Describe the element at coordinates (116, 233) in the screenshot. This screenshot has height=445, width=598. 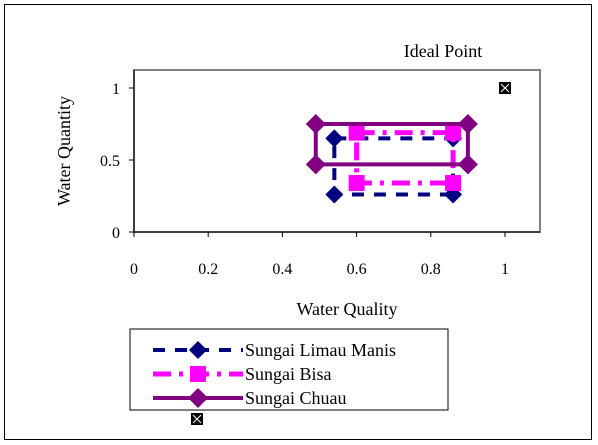
I see `y-tick-label: 0` at that location.